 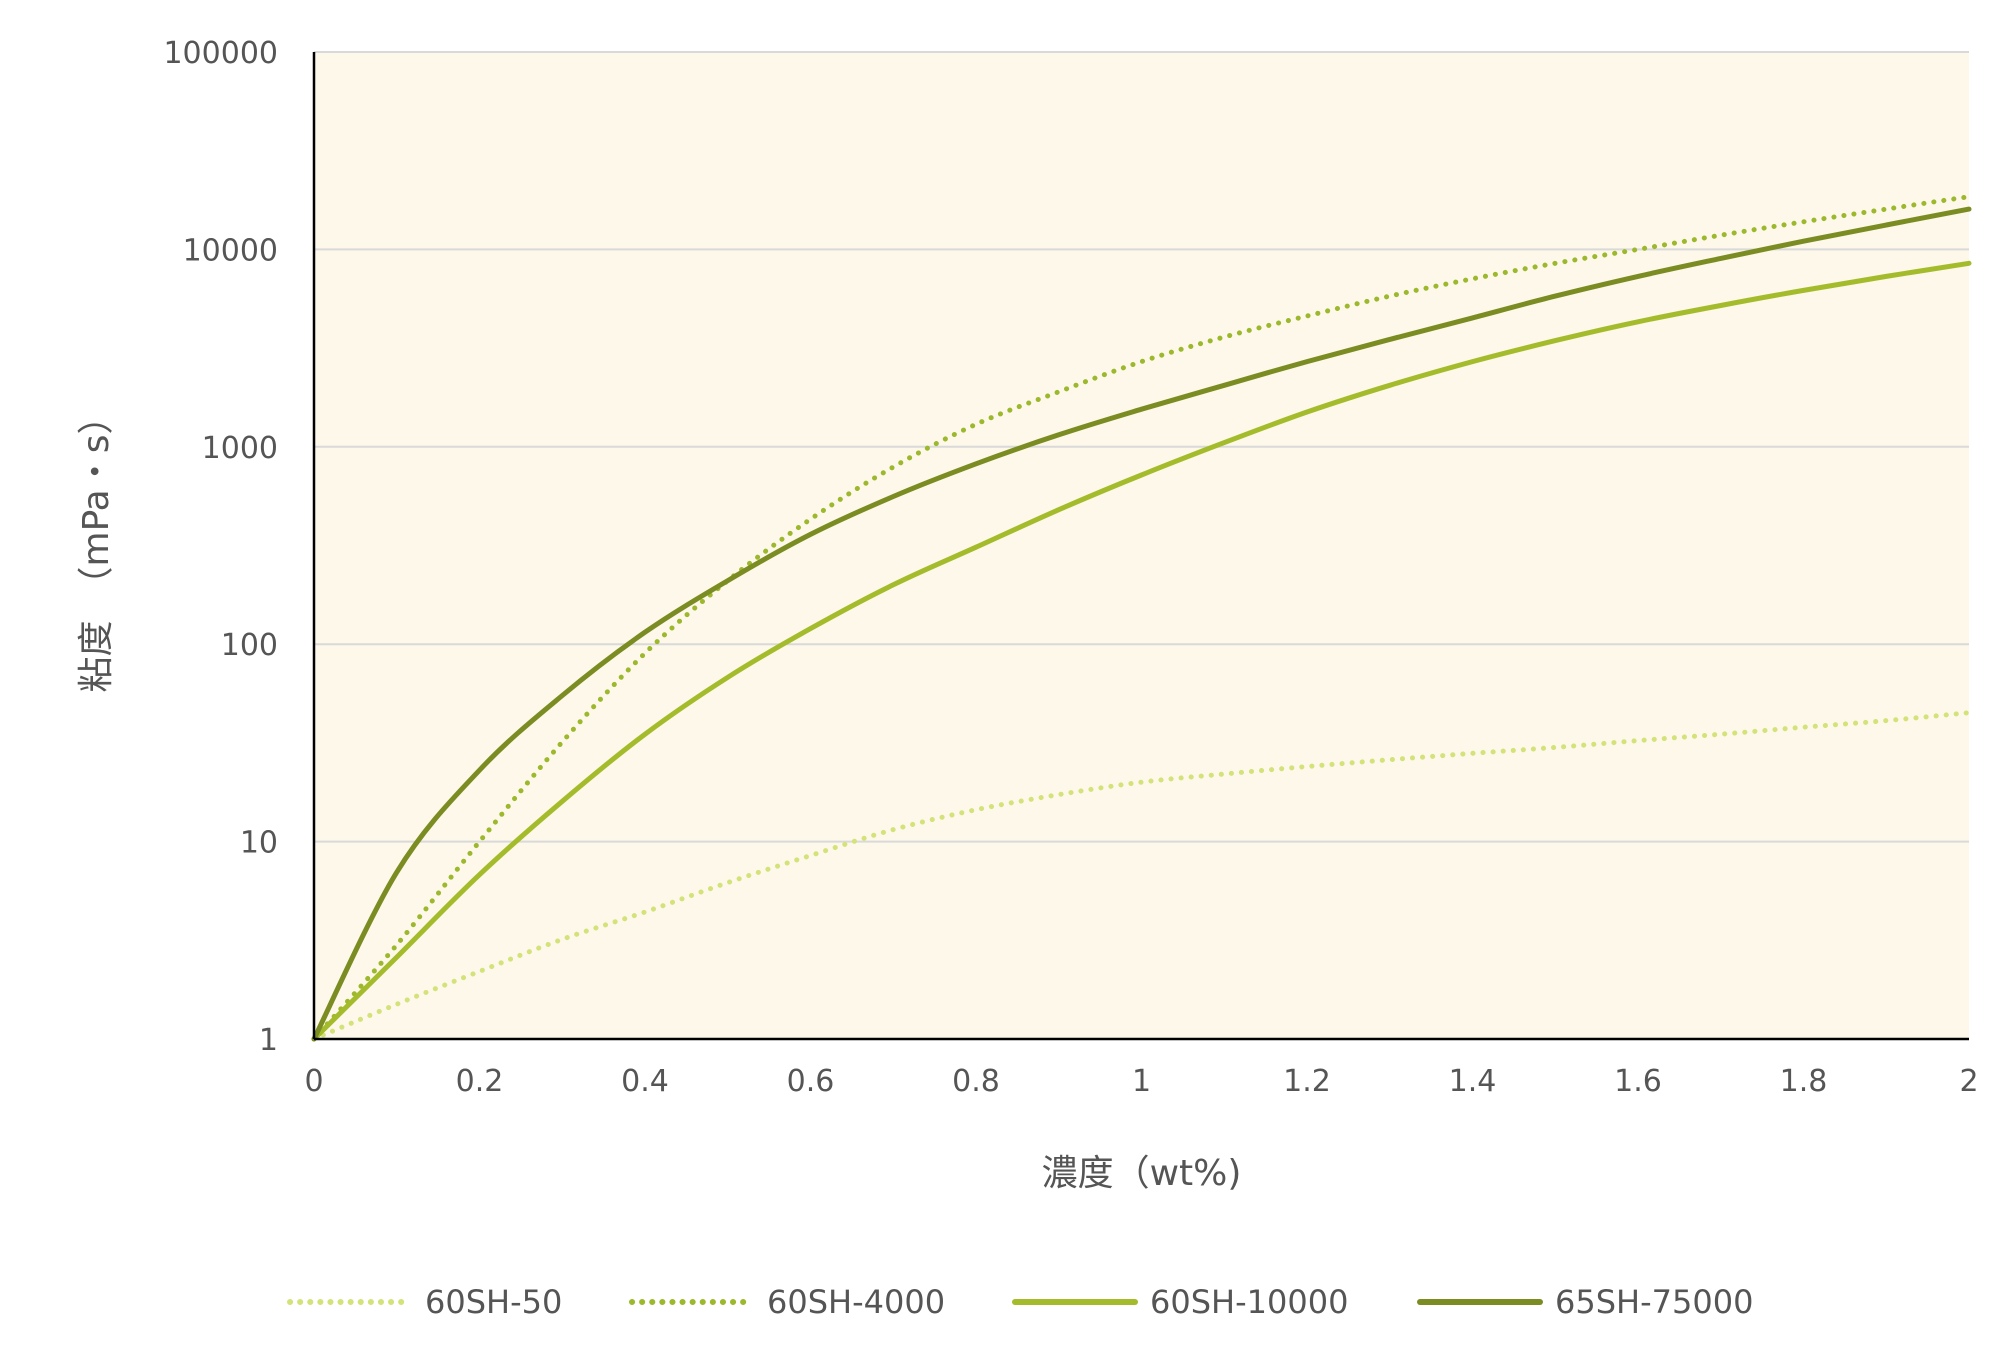 What do you see at coordinates (313, 1081) in the screenshot?
I see `x-tick-label: 0` at bounding box center [313, 1081].